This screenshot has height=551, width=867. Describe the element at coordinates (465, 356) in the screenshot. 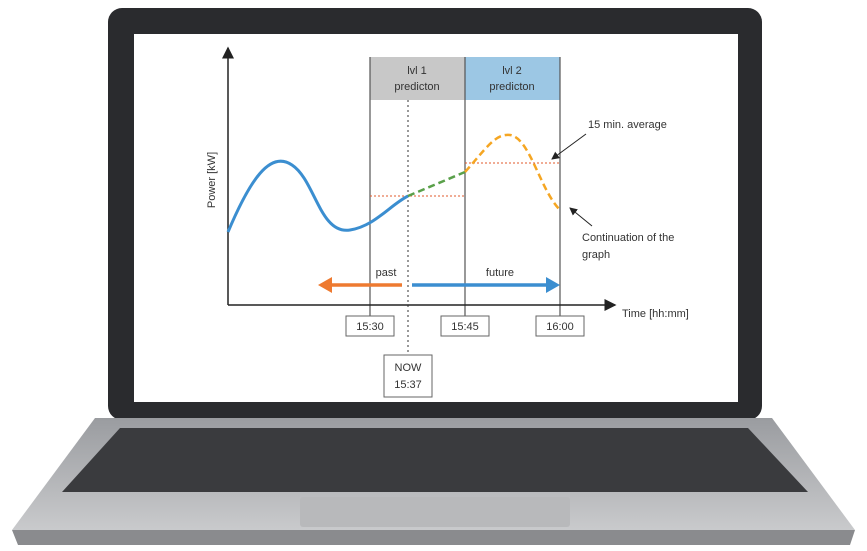

I see `time-boxes` at that location.